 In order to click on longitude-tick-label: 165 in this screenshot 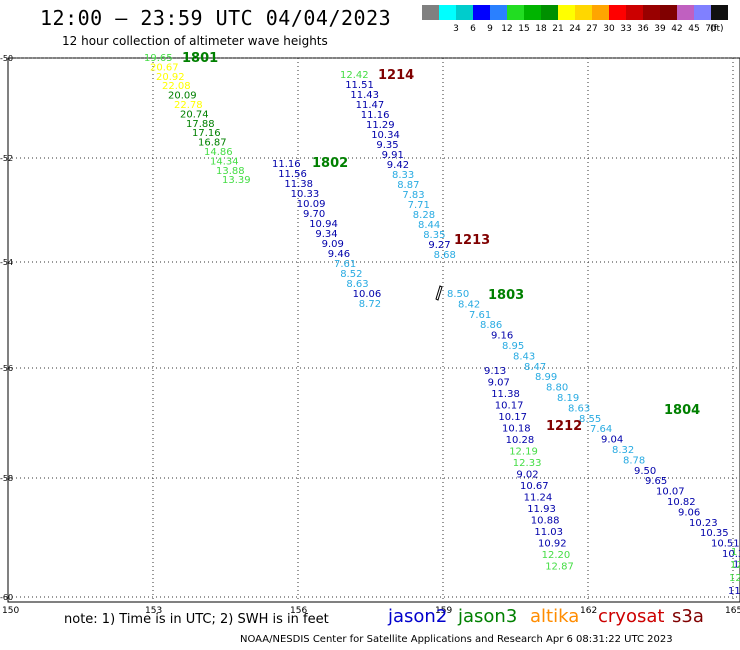, I will do `click(732, 611)`.